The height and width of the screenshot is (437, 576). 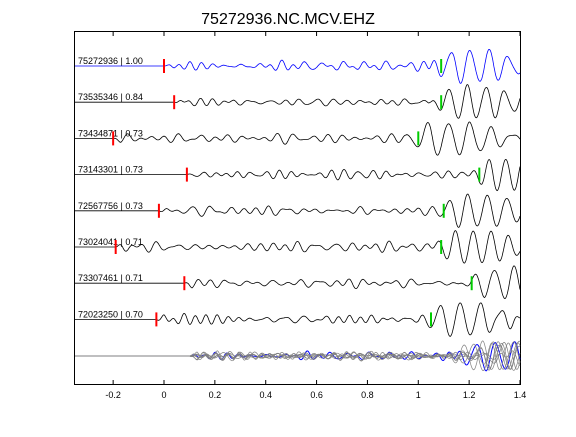 What do you see at coordinates (316, 395) in the screenshot?
I see `x-tick-label: 0.6` at bounding box center [316, 395].